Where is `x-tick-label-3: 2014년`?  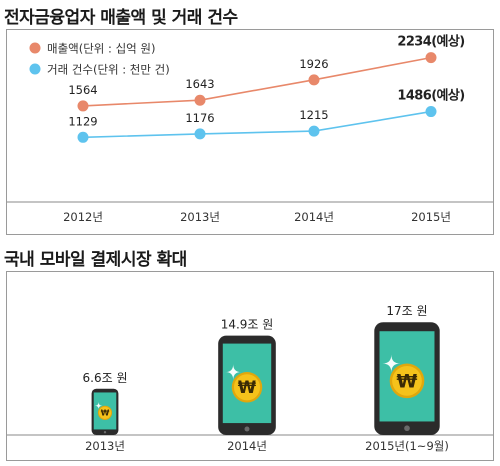 x-tick-label-3: 2014년 is located at coordinates (314, 217).